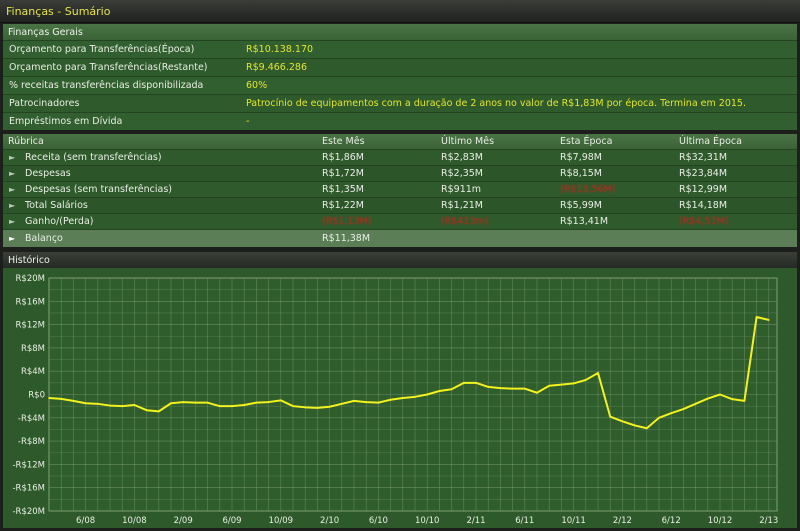 The width and height of the screenshot is (800, 531). What do you see at coordinates (33, 372) in the screenshot?
I see `y-tick-label: R$4M` at bounding box center [33, 372].